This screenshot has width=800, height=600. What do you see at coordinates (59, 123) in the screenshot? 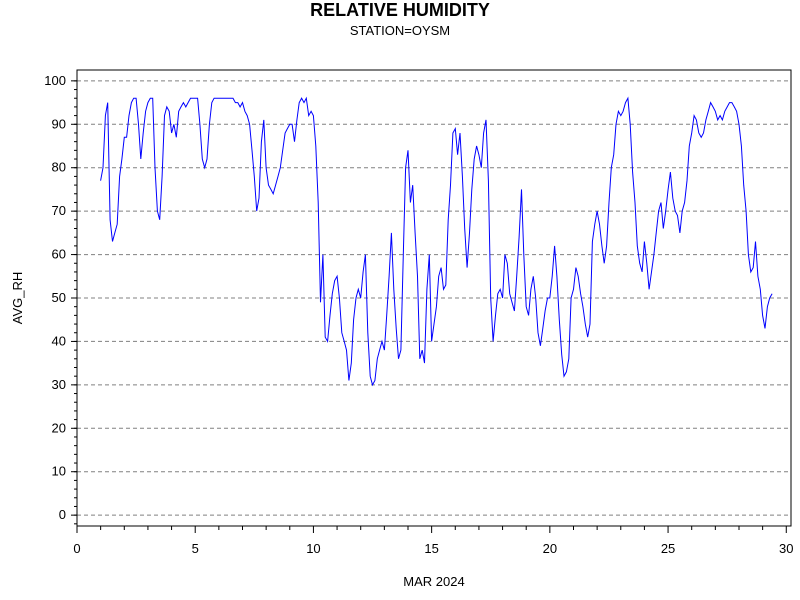
I see `y-tick-label: 90` at bounding box center [59, 123].